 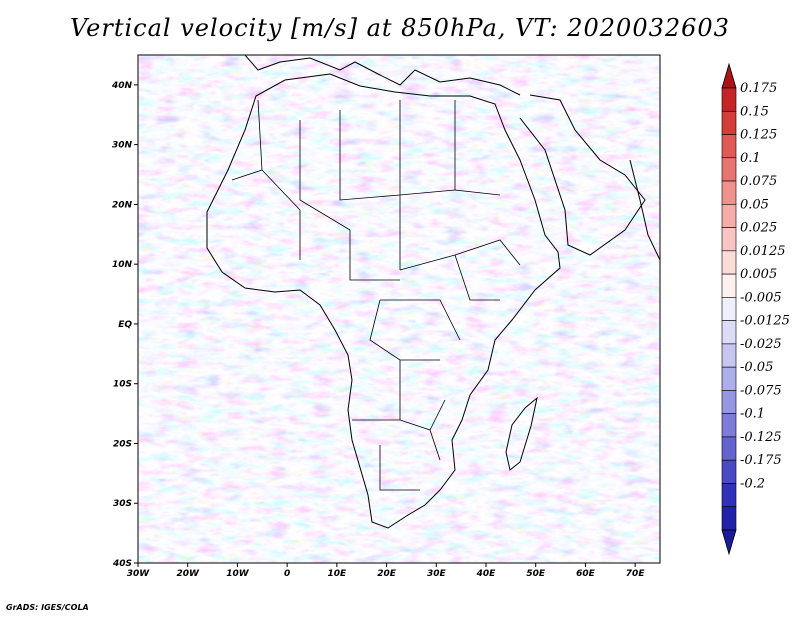 What do you see at coordinates (758, 135) in the screenshot?
I see `colorbar-label: 0.125` at bounding box center [758, 135].